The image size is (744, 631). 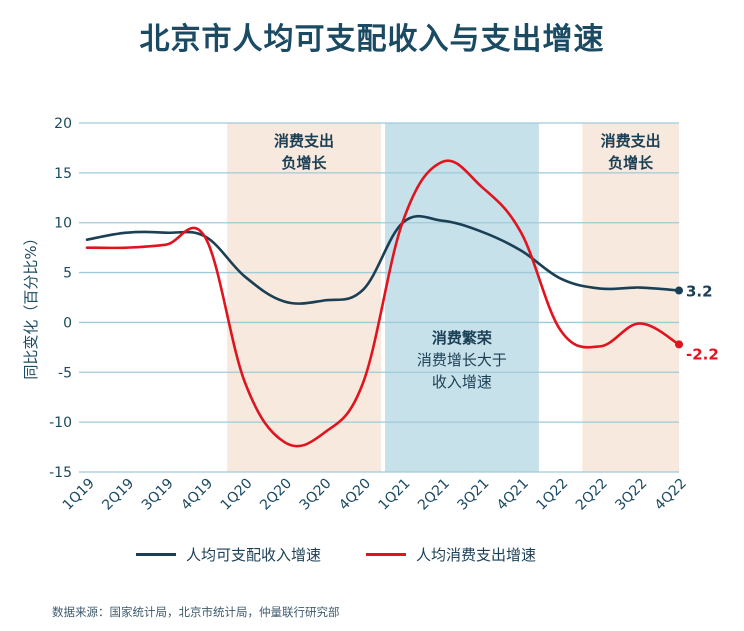 I want to click on legend-item-income: 人均可支配收入增速, so click(x=228, y=554).